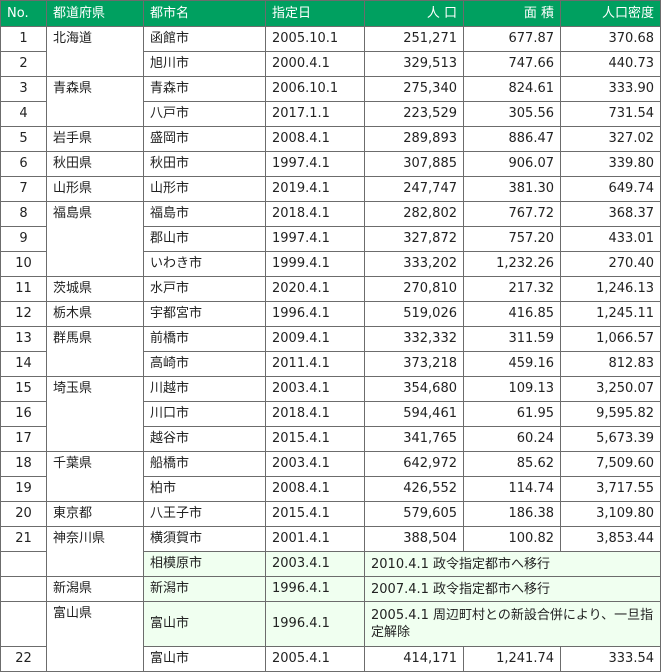 The image size is (661, 672). Describe the element at coordinates (330, 514) in the screenshot. I see `table-row: 20 東京都 八王子市 2015.4.1 579,605 186.38 3,109.80` at that location.